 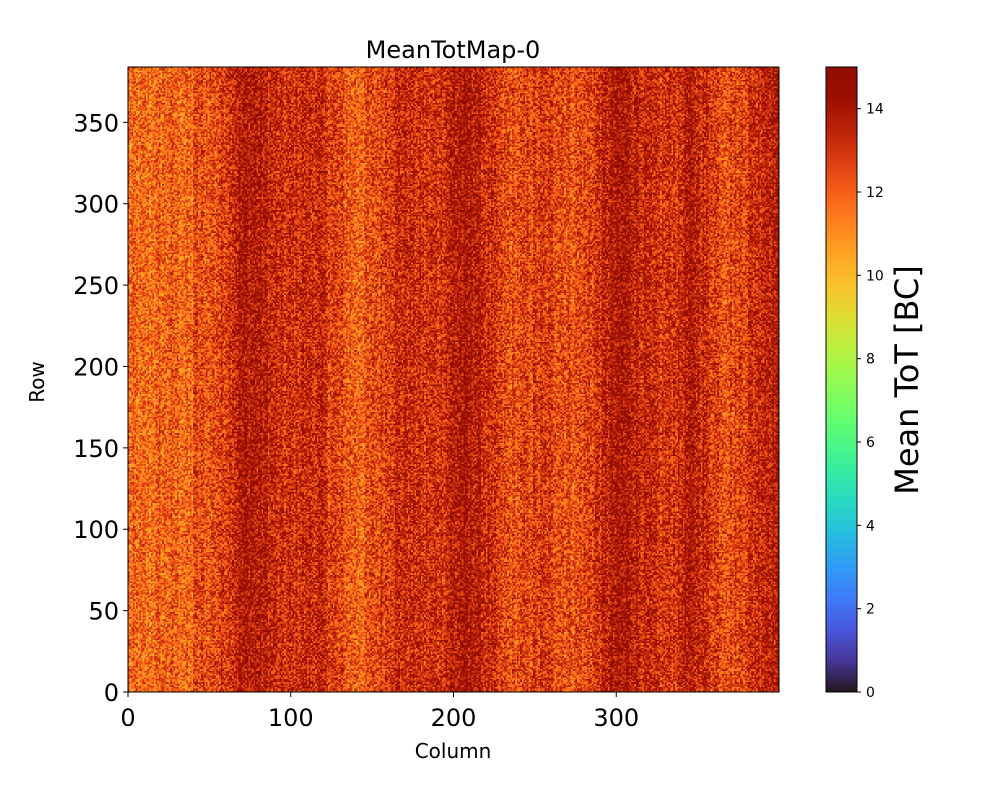 I want to click on colorbar-gradient, so click(x=841, y=379).